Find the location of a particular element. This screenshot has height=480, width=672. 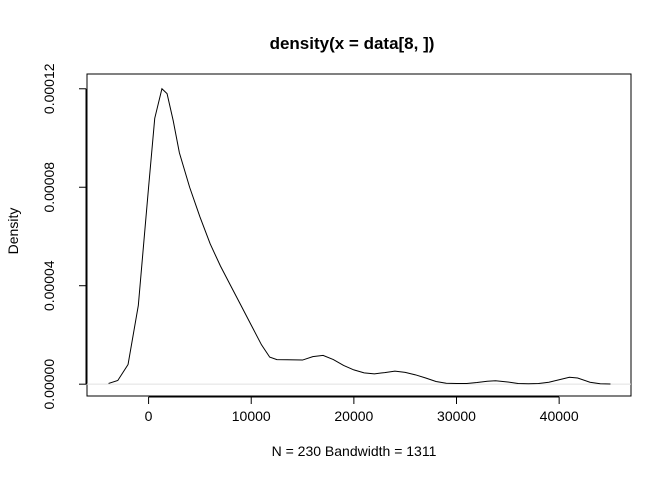

x-axis-label: N = 230 Bandwidth = 1311 is located at coordinates (354, 451).